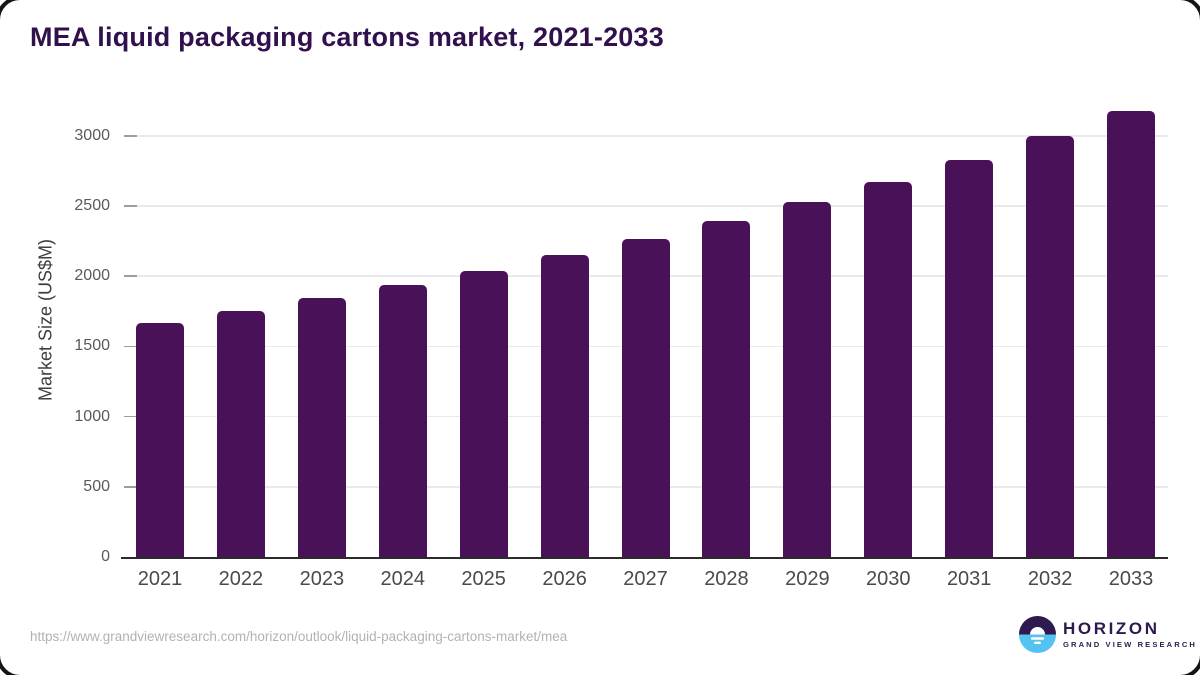 This screenshot has width=1200, height=675. Describe the element at coordinates (564, 579) in the screenshot. I see `x-tick-label-2026: 2026` at that location.